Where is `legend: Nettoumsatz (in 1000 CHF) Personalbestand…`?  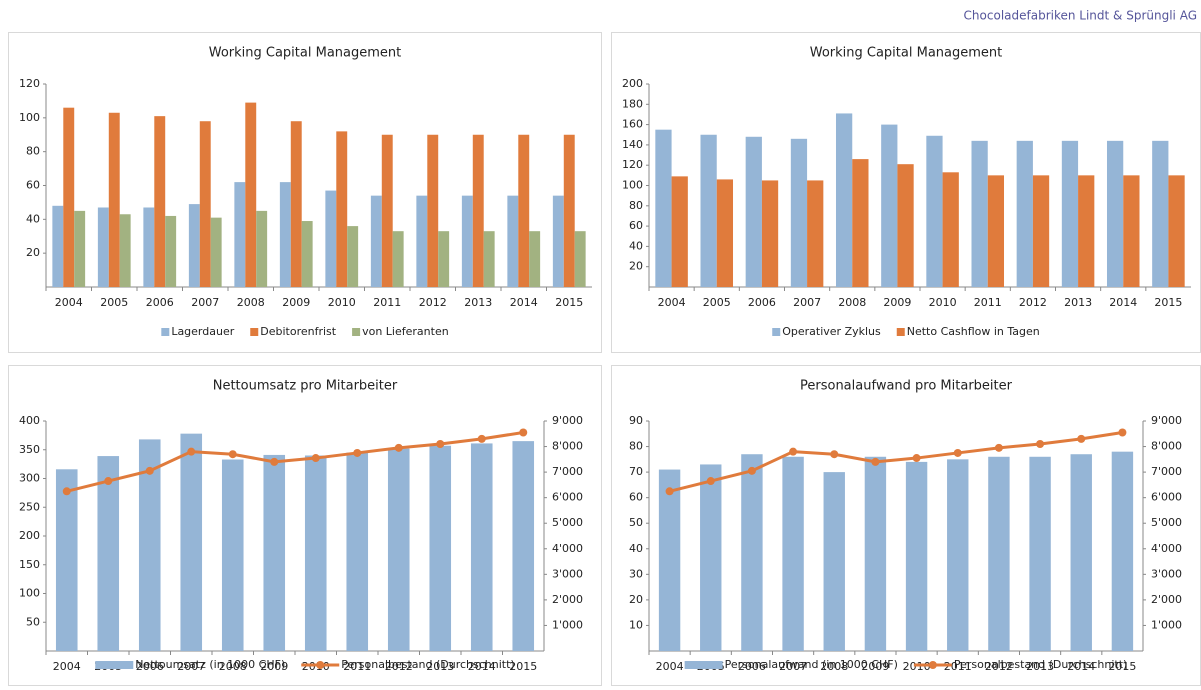
legend: Nettoumsatz (in 1000 CHF) Personalbestand… is located at coordinates (305, 664).